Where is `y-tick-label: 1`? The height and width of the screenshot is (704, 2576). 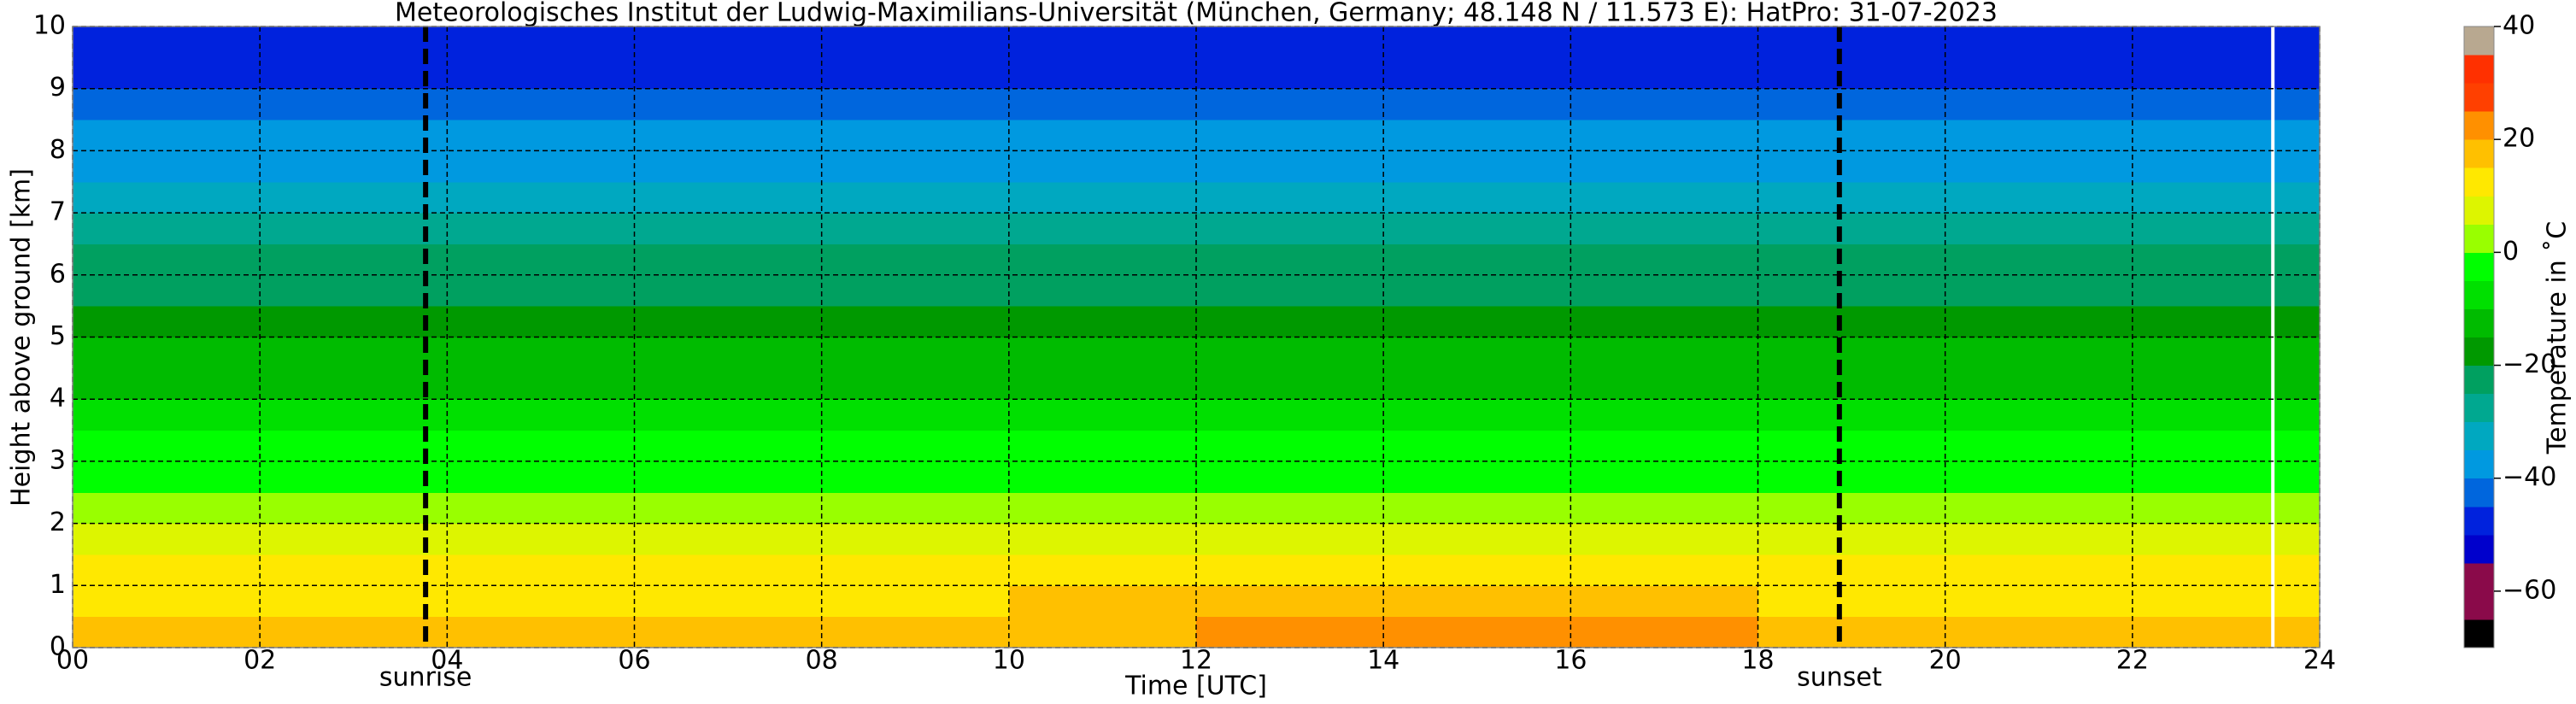
y-tick-label: 1 is located at coordinates (58, 585).